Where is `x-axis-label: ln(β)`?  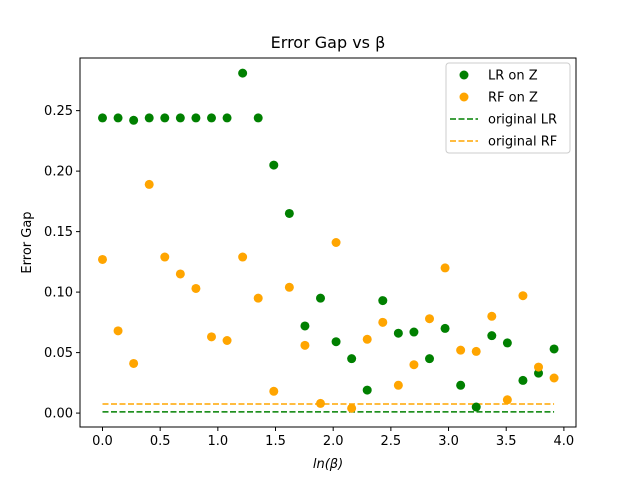 x-axis-label: ln(β) is located at coordinates (328, 464).